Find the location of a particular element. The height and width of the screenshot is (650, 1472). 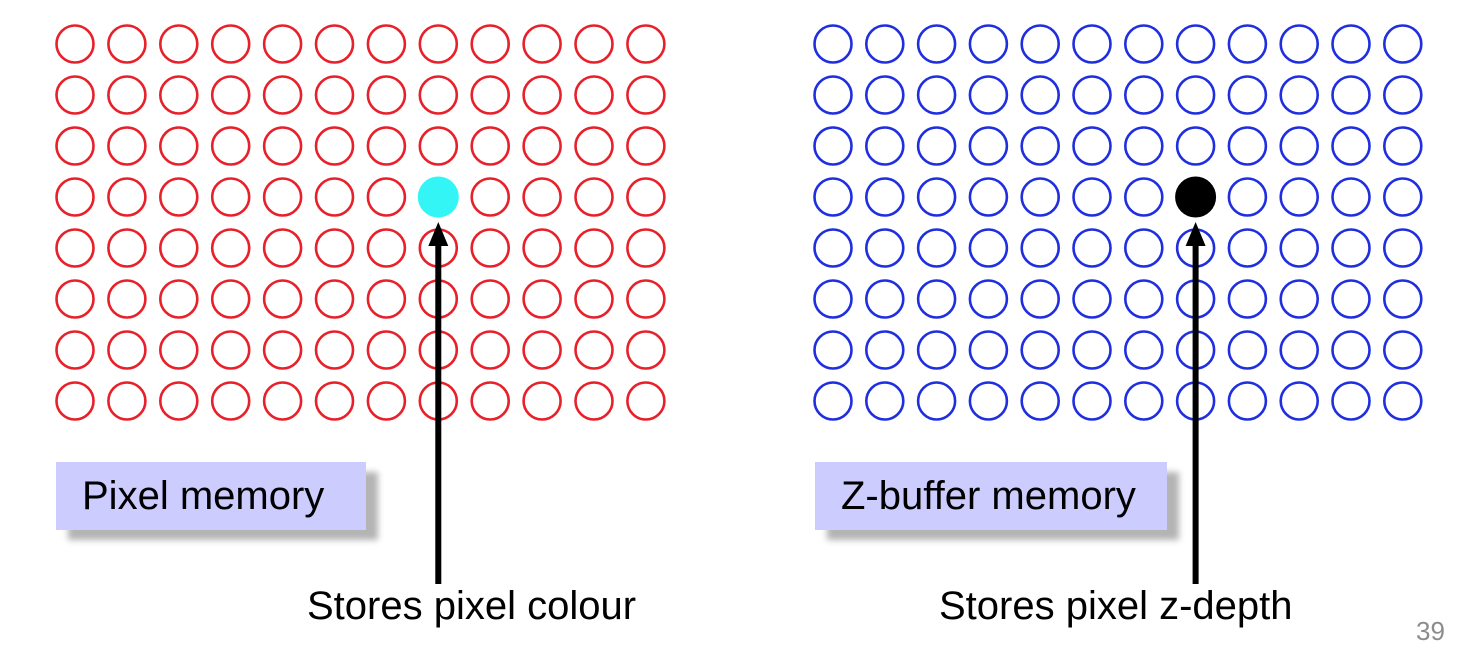

zdepth-caption: Stores pixel z-depth is located at coordinates (1116, 606).